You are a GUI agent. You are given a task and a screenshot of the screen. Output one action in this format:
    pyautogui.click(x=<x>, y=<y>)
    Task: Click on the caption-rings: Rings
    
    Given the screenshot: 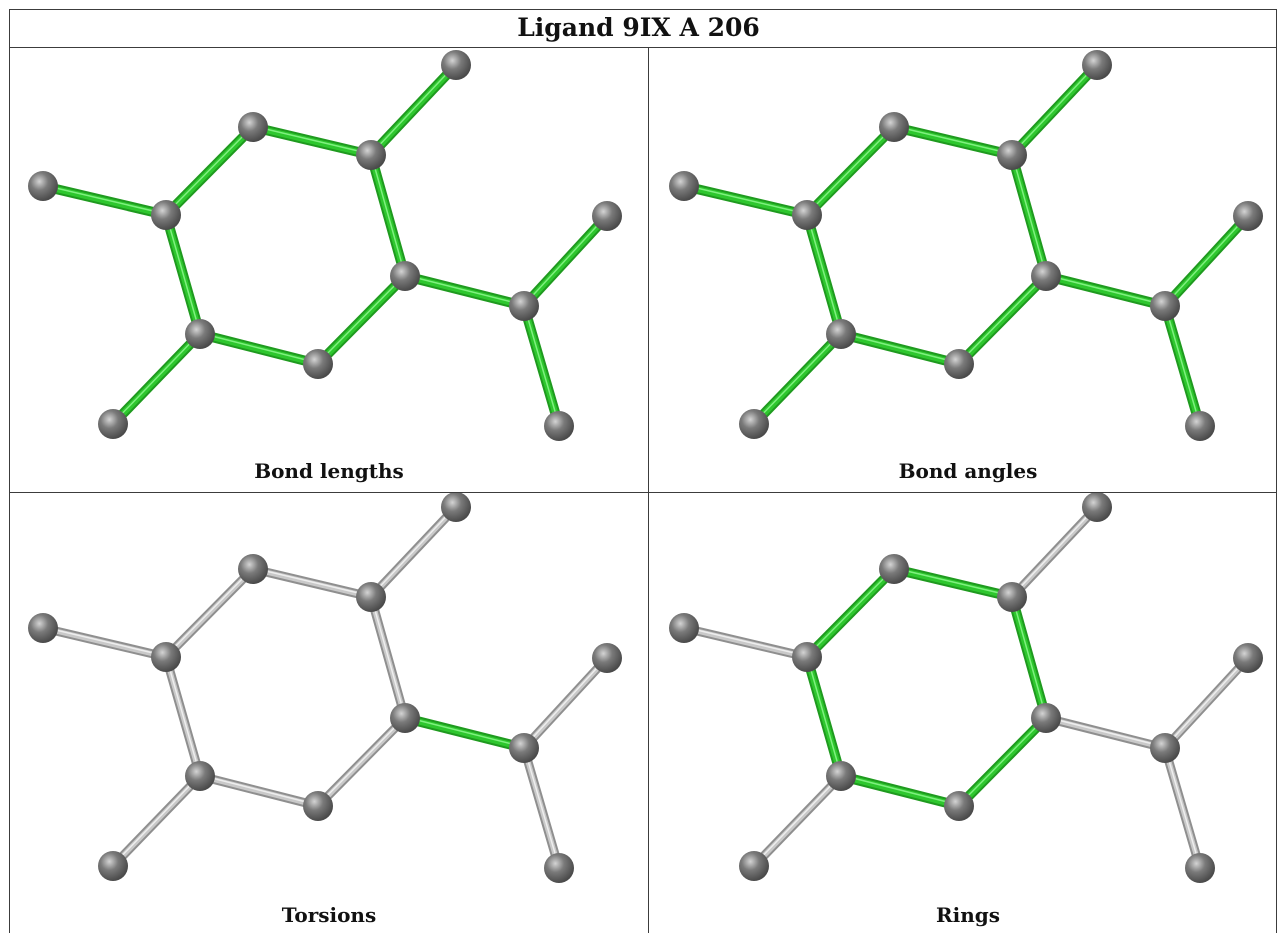 What is the action you would take?
    pyautogui.click(x=967, y=915)
    